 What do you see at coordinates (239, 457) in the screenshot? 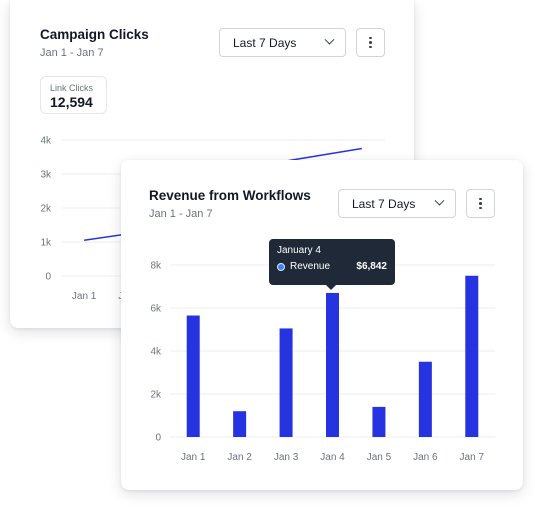
I see `x-tick-label: Jan 2` at bounding box center [239, 457].